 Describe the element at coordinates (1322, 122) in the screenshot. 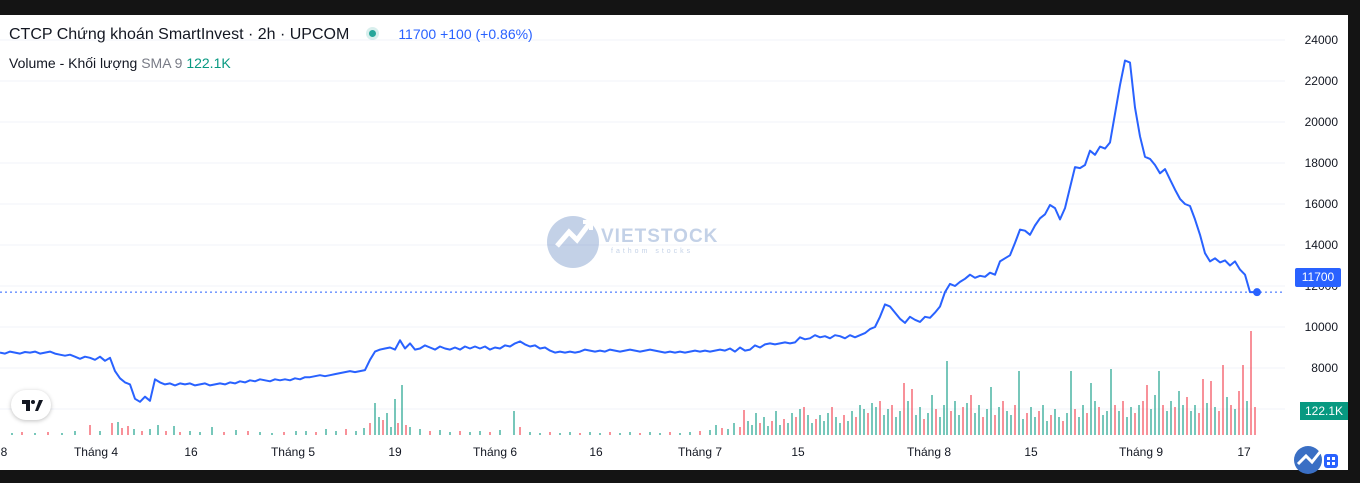

I see `y-tick-label: 20000` at that location.